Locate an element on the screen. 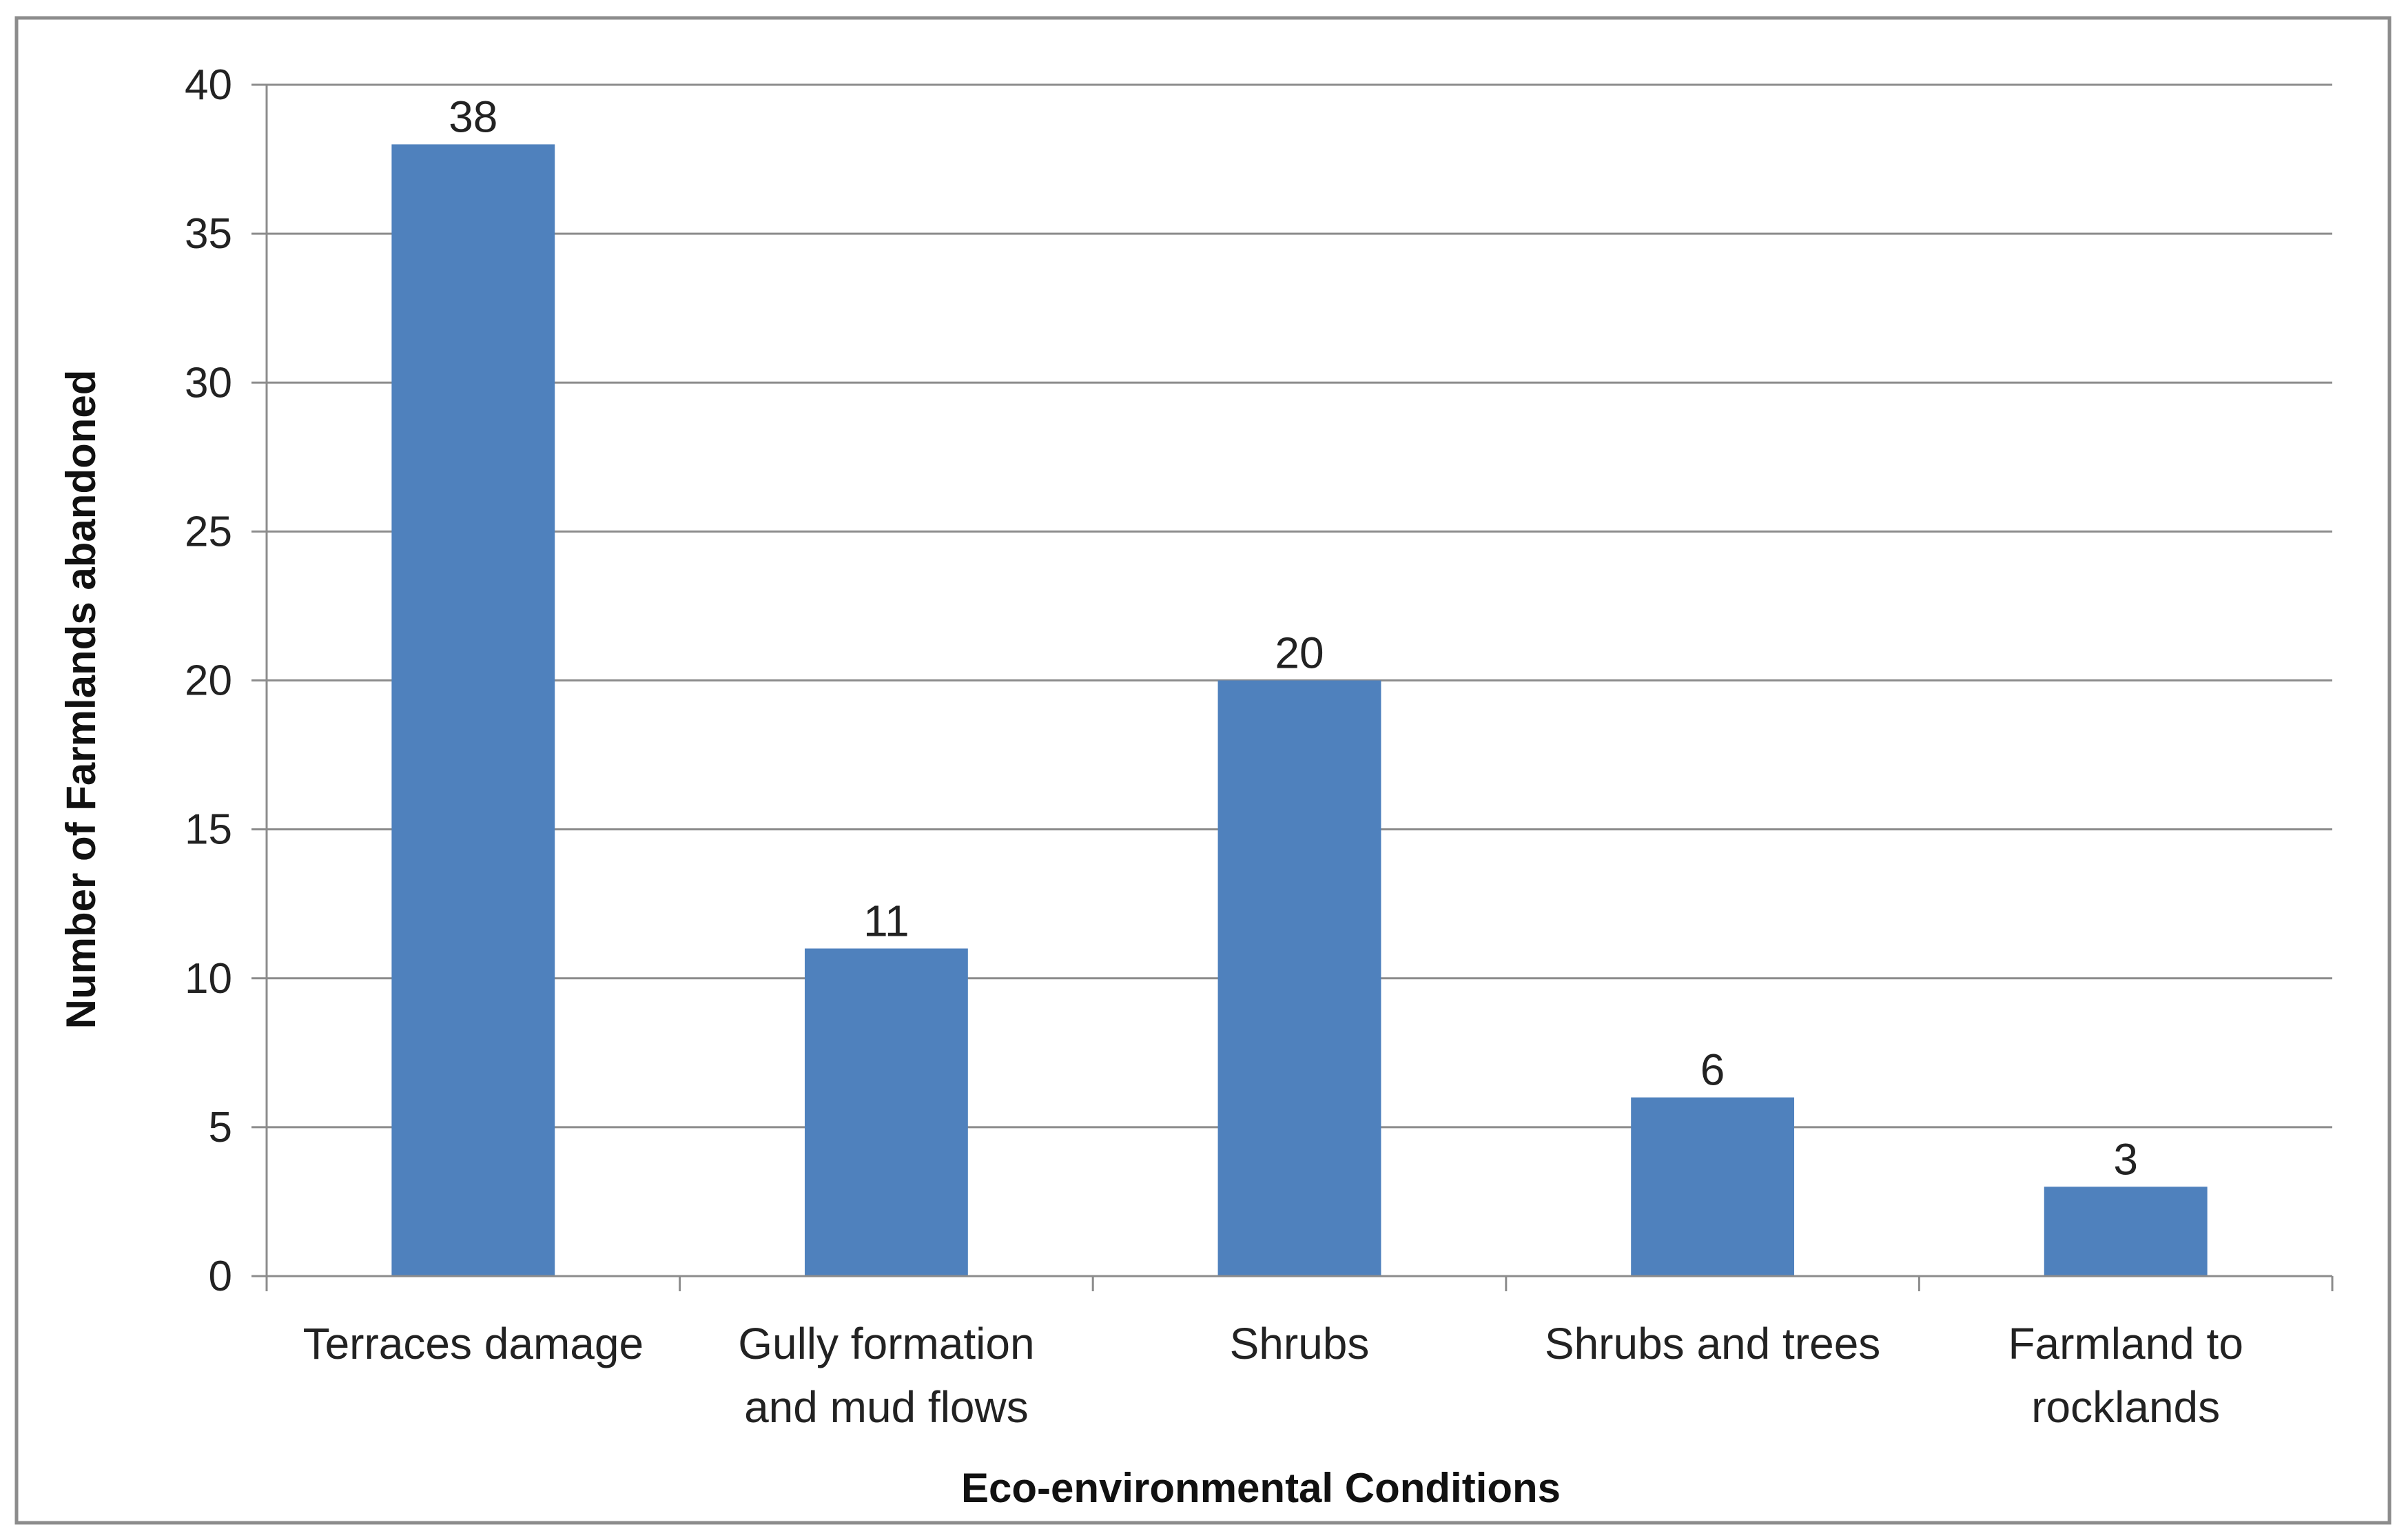 The image size is (2406, 1540). y-tick-label: 40 is located at coordinates (208, 85).